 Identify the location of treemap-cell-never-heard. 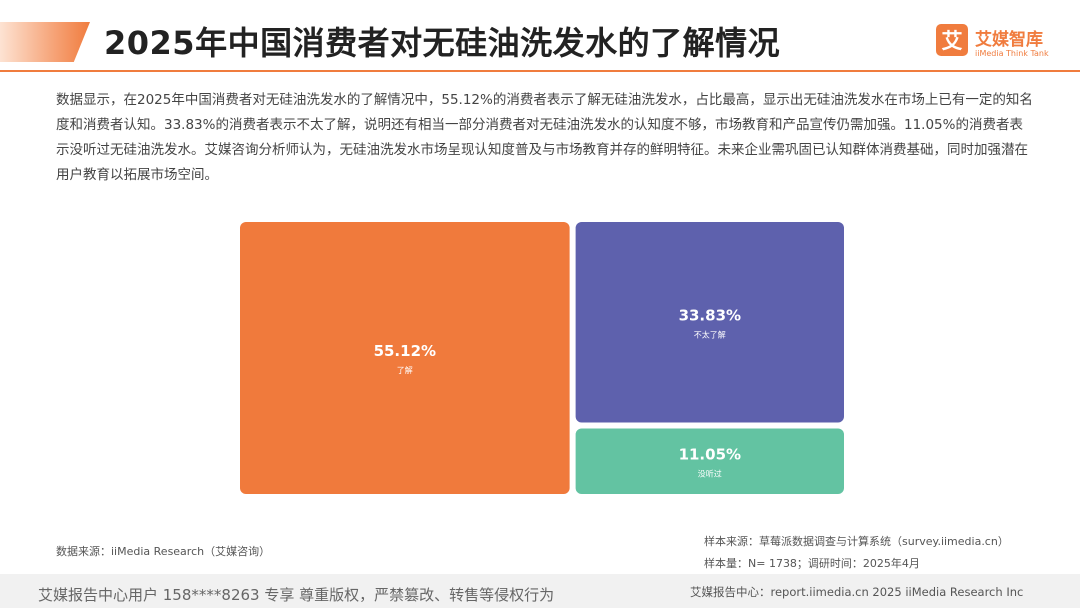
(709, 461).